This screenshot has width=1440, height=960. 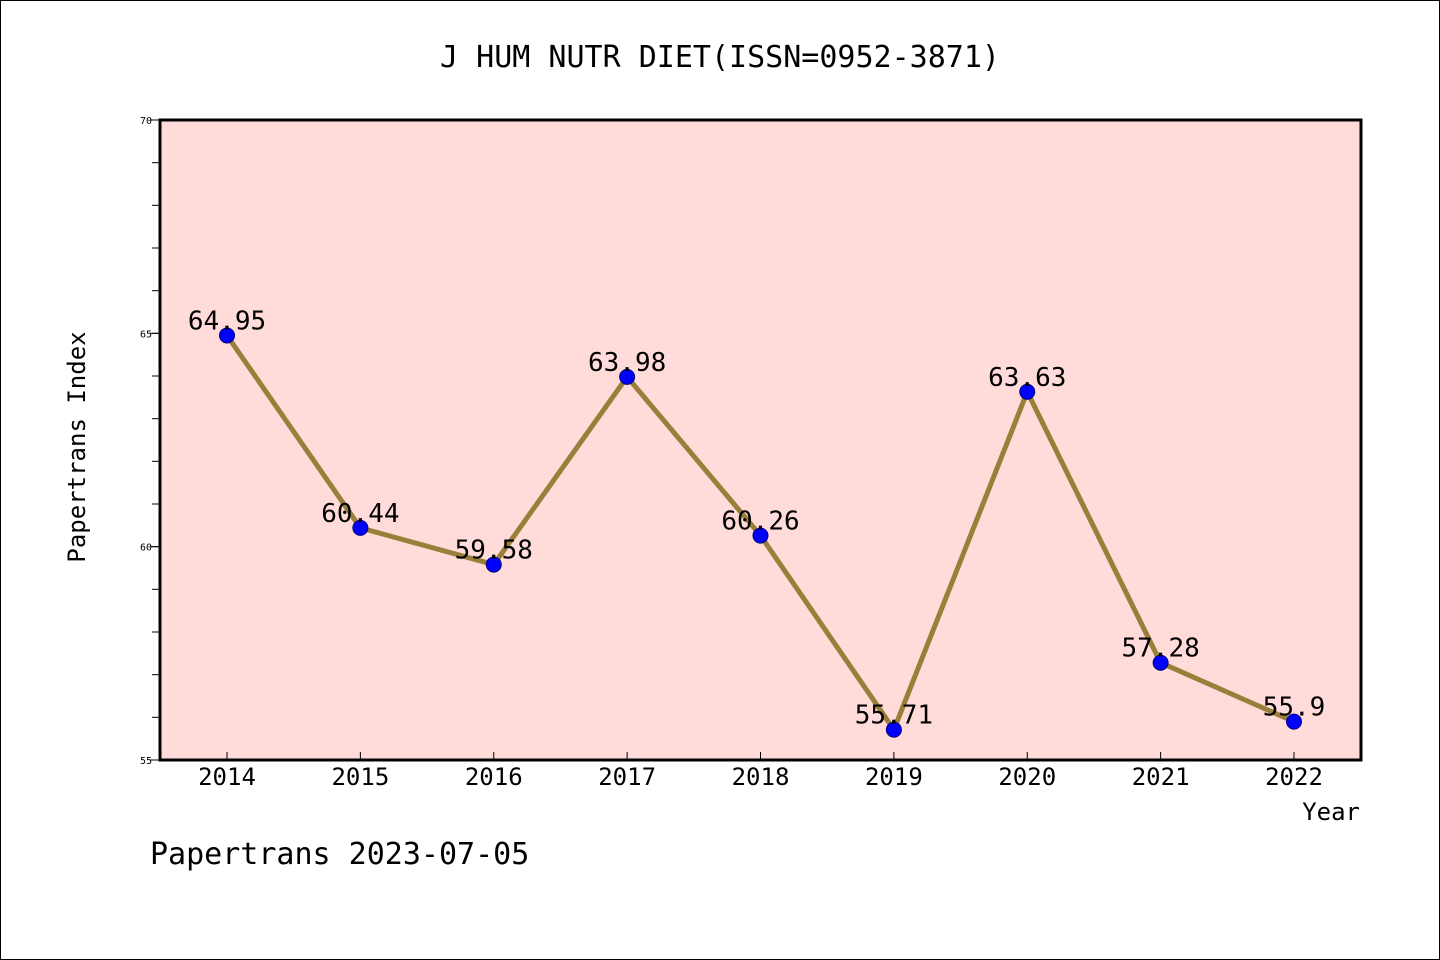 What do you see at coordinates (1294, 777) in the screenshot?
I see `x-tick-label: 2022` at bounding box center [1294, 777].